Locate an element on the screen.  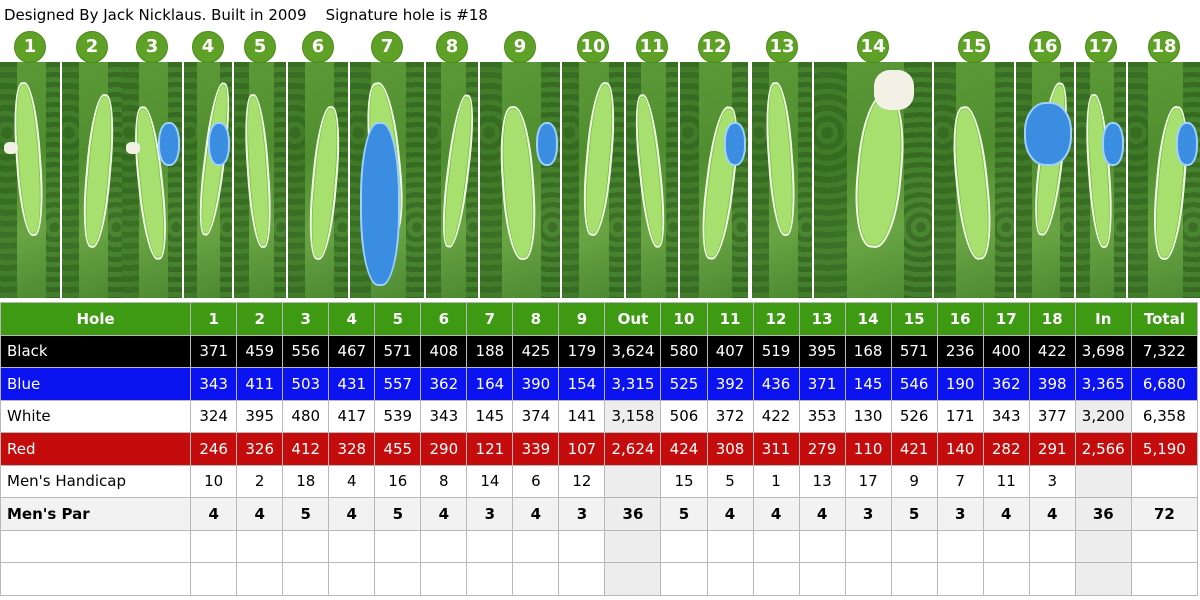
hole-14-map: 14 is located at coordinates (873, 164).